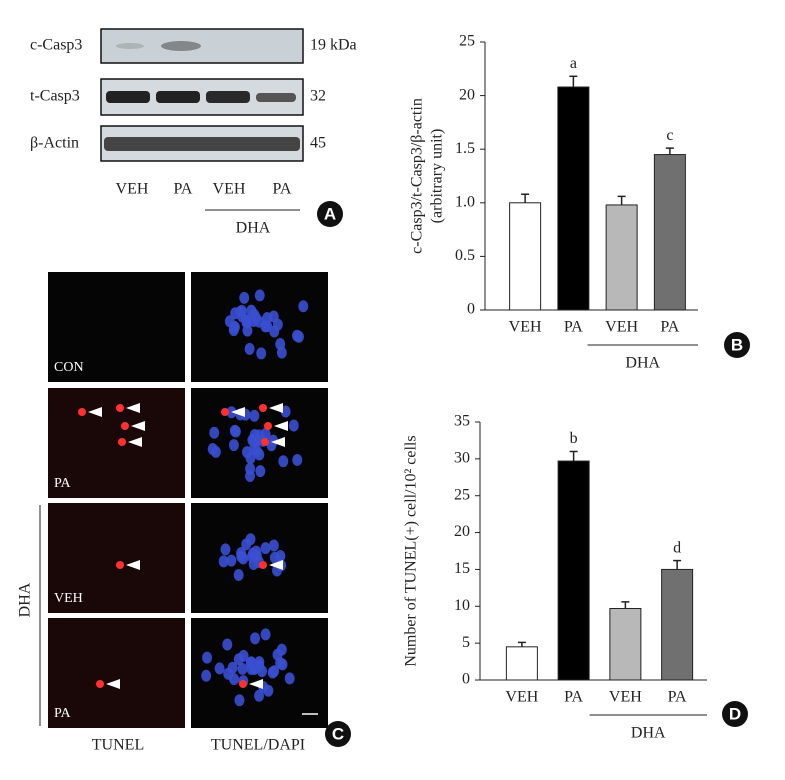  I want to click on row-label: VEH, so click(68, 598).